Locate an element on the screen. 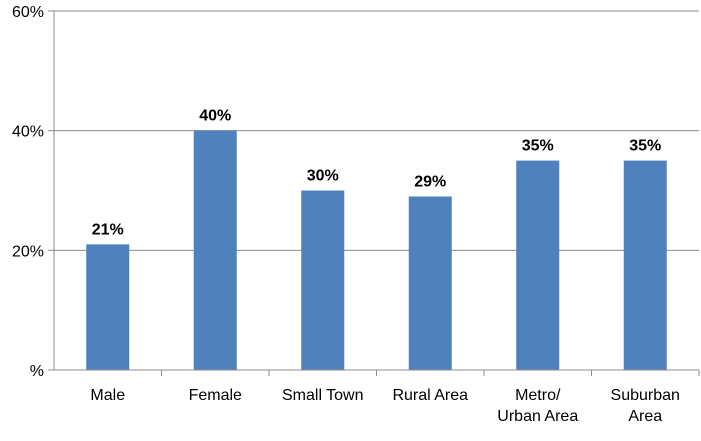  x-tick-label: Male is located at coordinates (107, 395).